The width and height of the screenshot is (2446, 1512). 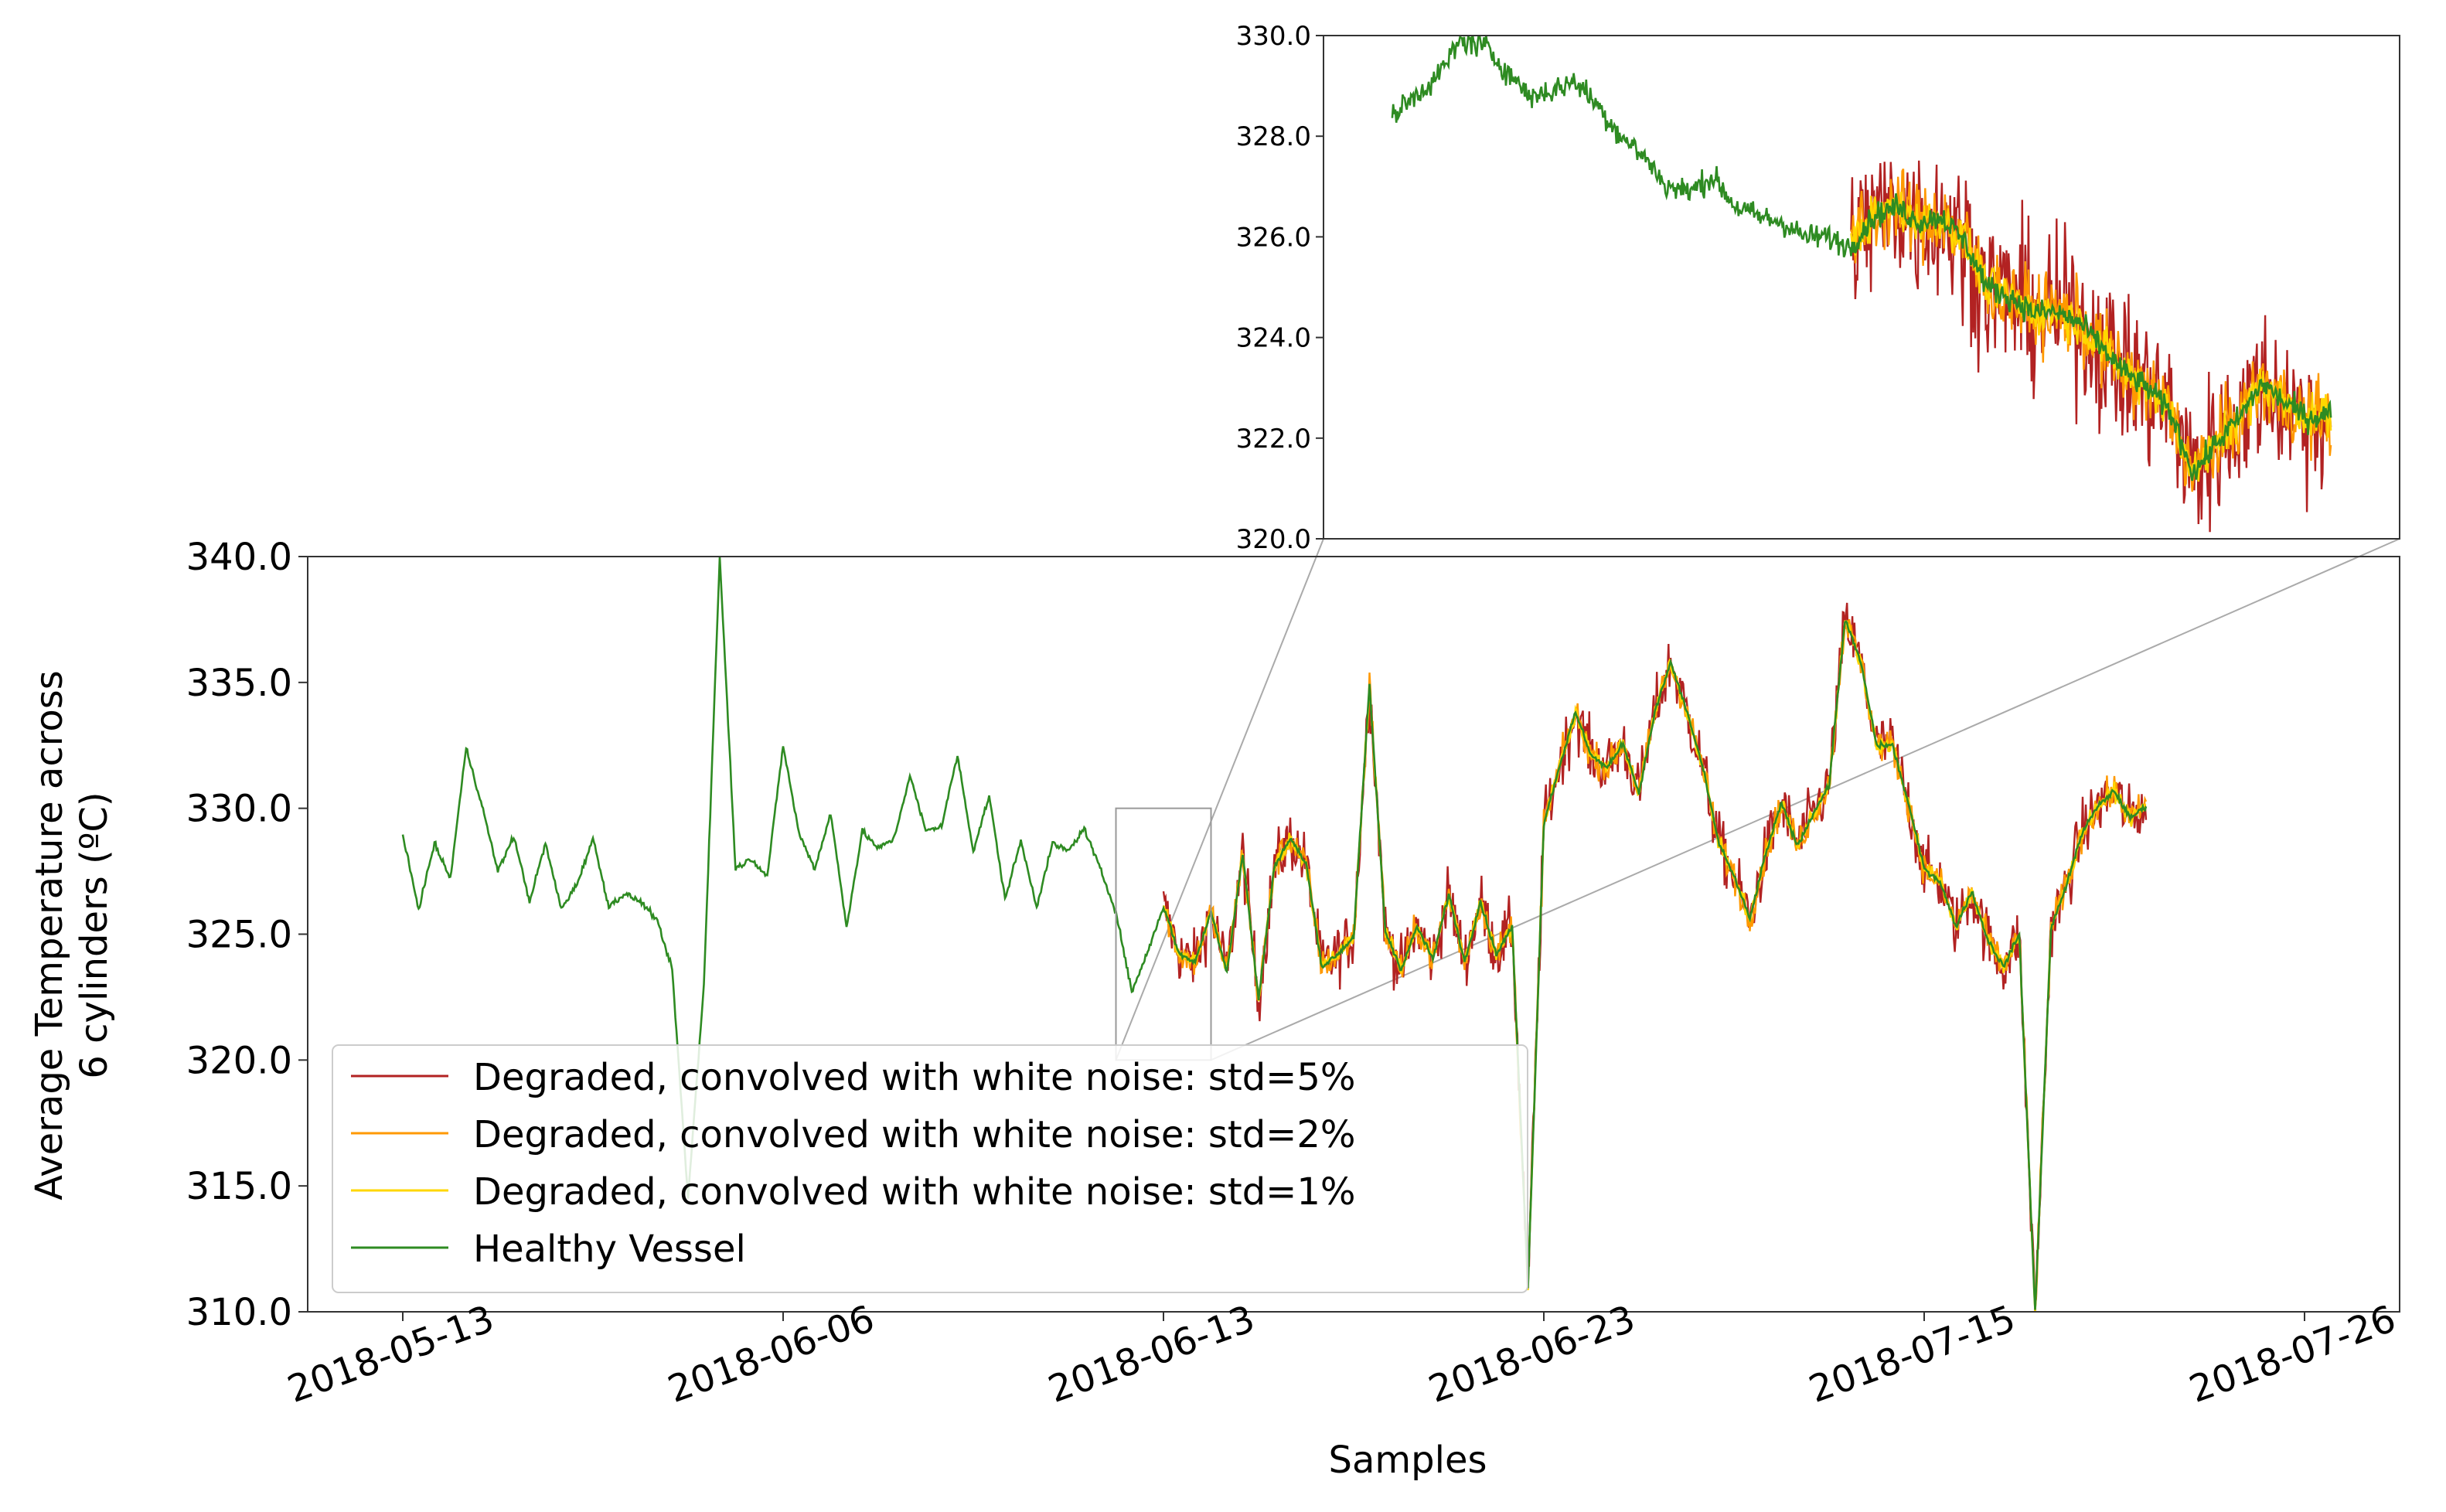 I want to click on main-y-ticks: 310.0 315.0 320.0 325.0 330.0 335.0 340.0, so click(x=247, y=935).